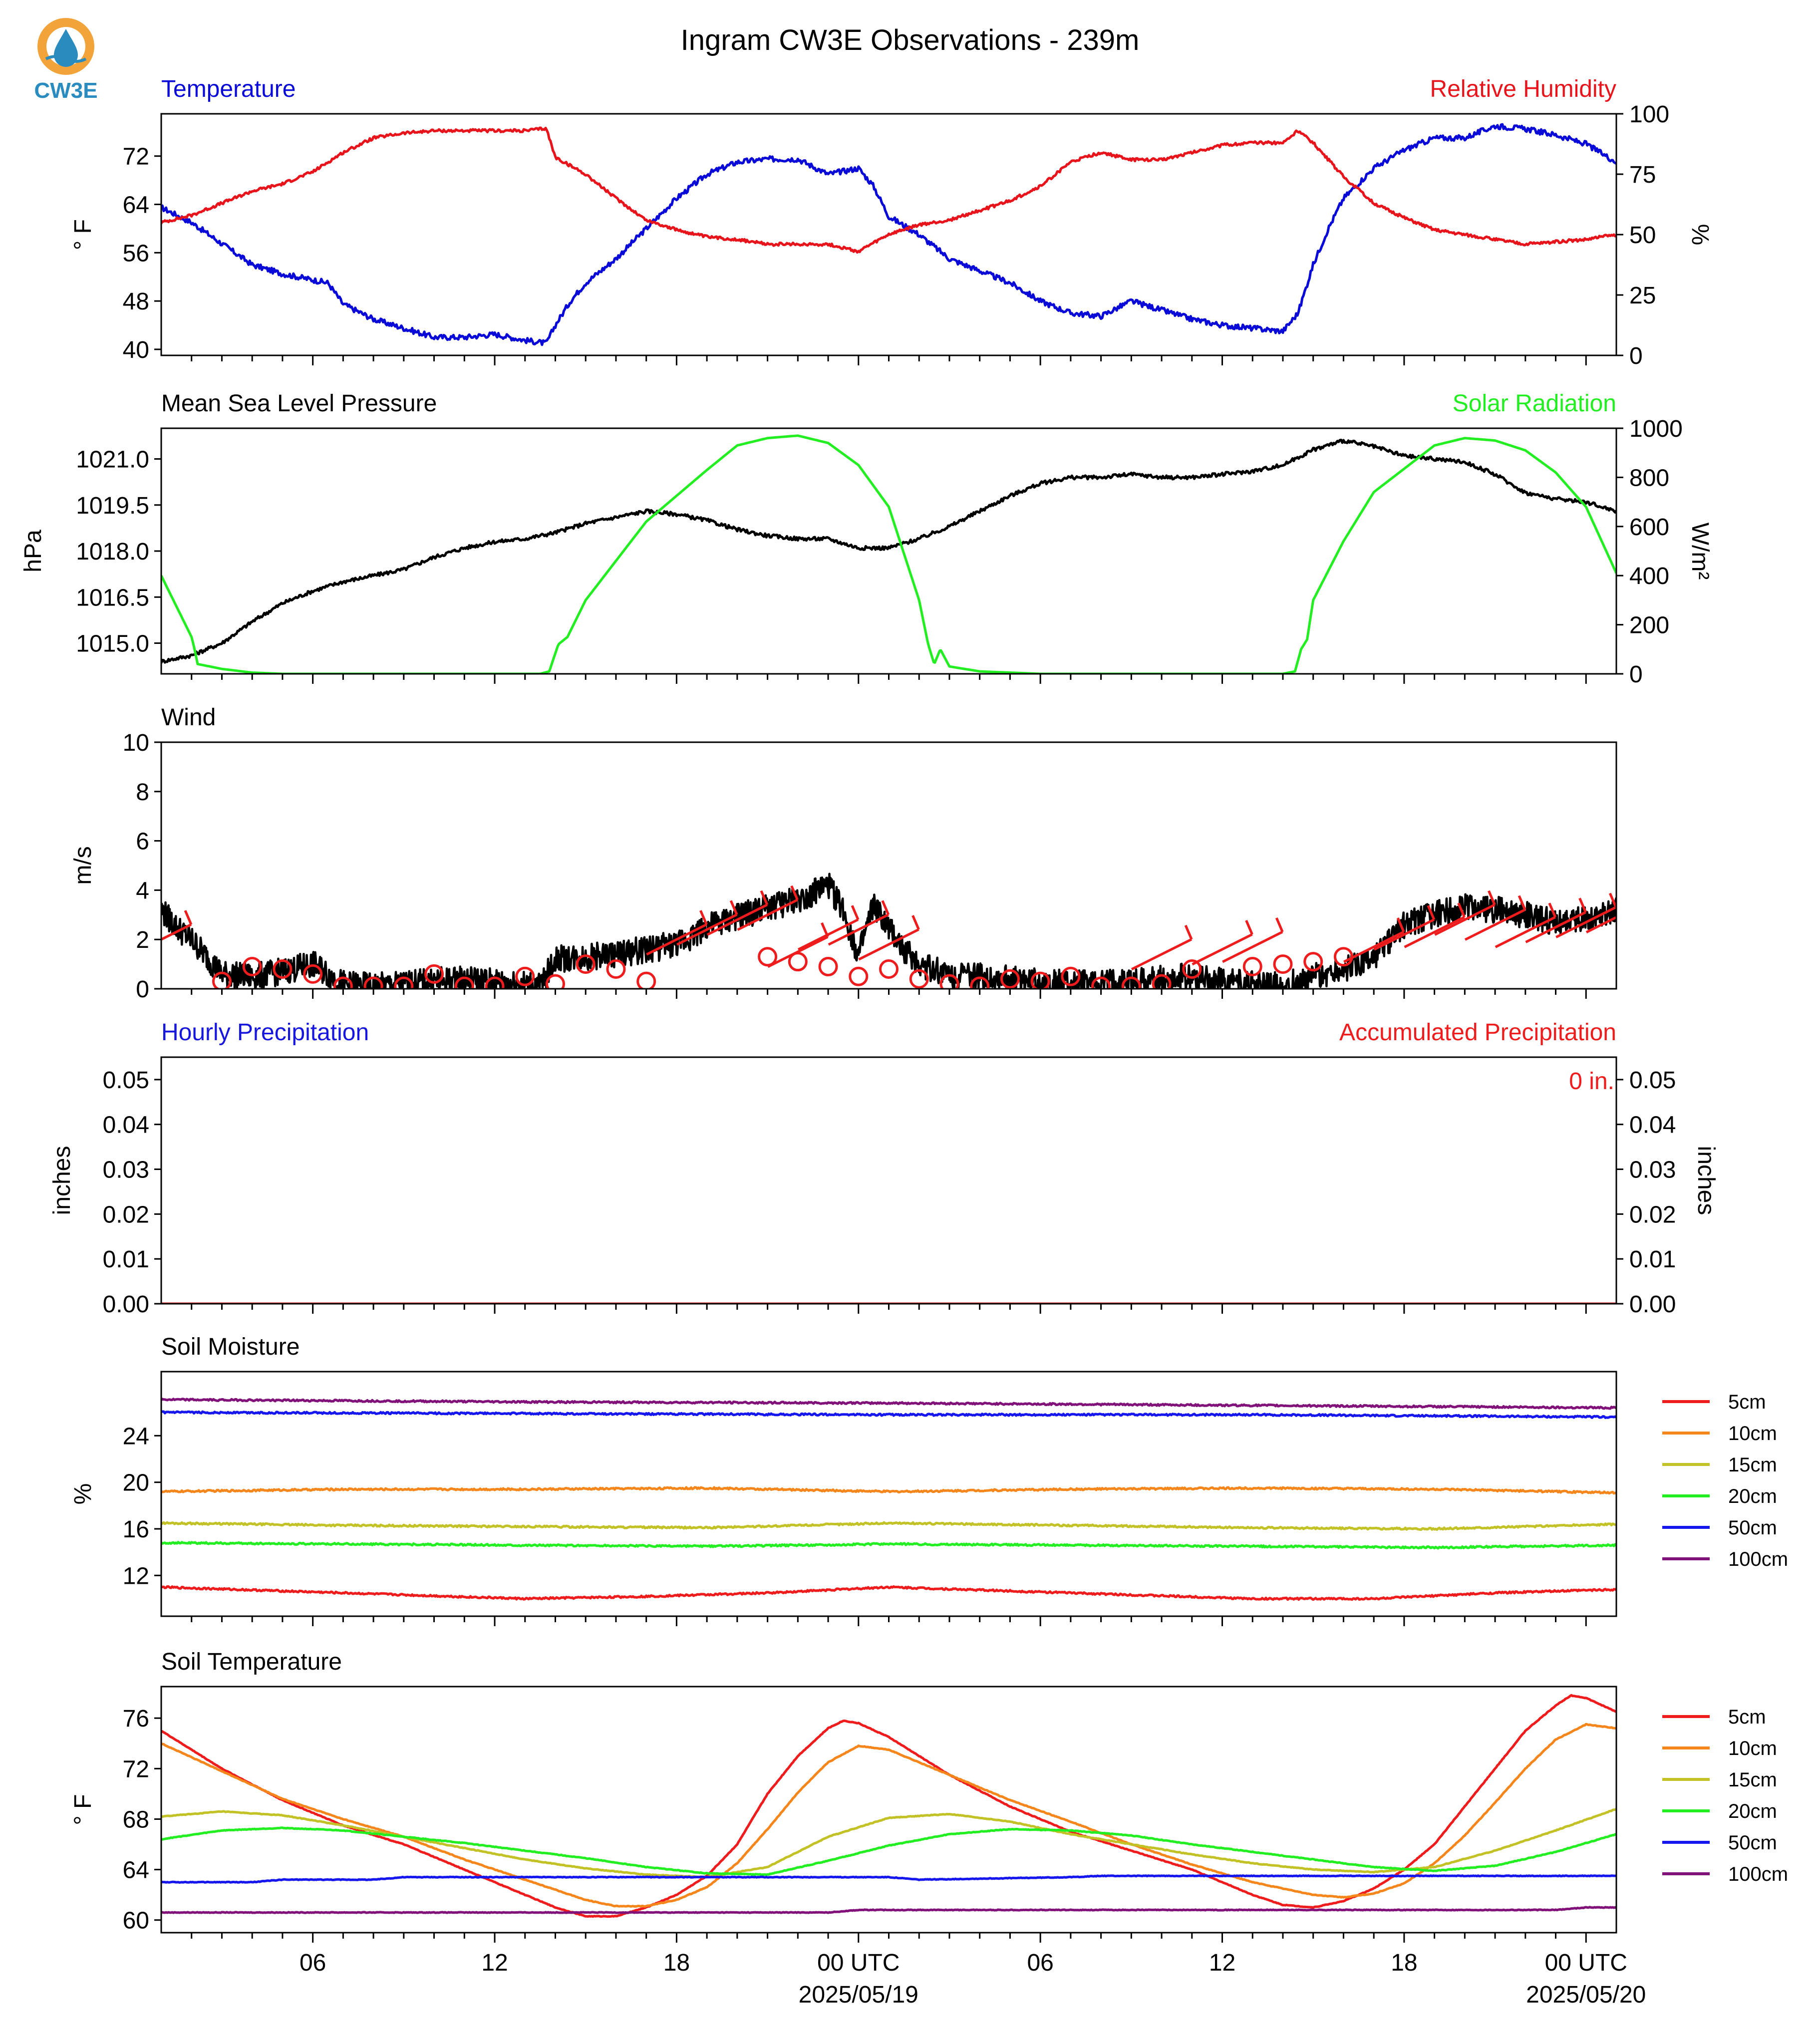 The image size is (1820, 2028). I want to click on panel-title-right: Accumulated Precipitation, so click(1477, 1032).